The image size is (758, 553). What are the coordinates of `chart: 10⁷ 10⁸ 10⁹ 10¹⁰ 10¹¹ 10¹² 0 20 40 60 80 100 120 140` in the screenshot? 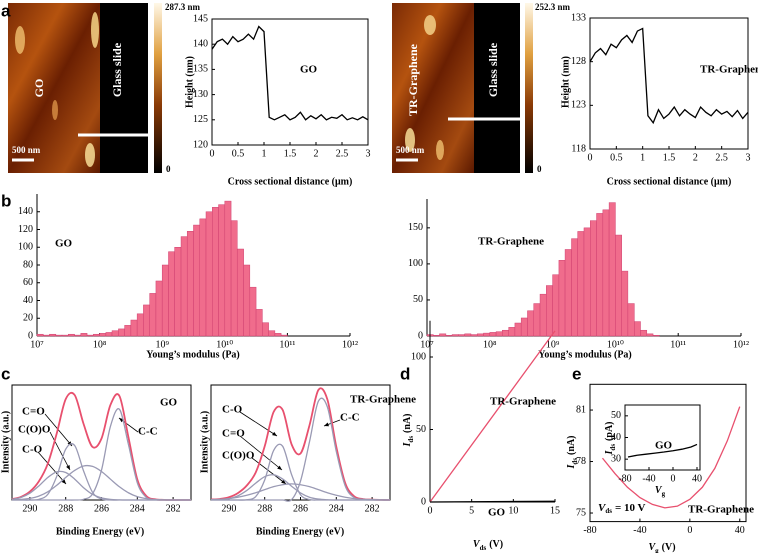 It's located at (188, 272).